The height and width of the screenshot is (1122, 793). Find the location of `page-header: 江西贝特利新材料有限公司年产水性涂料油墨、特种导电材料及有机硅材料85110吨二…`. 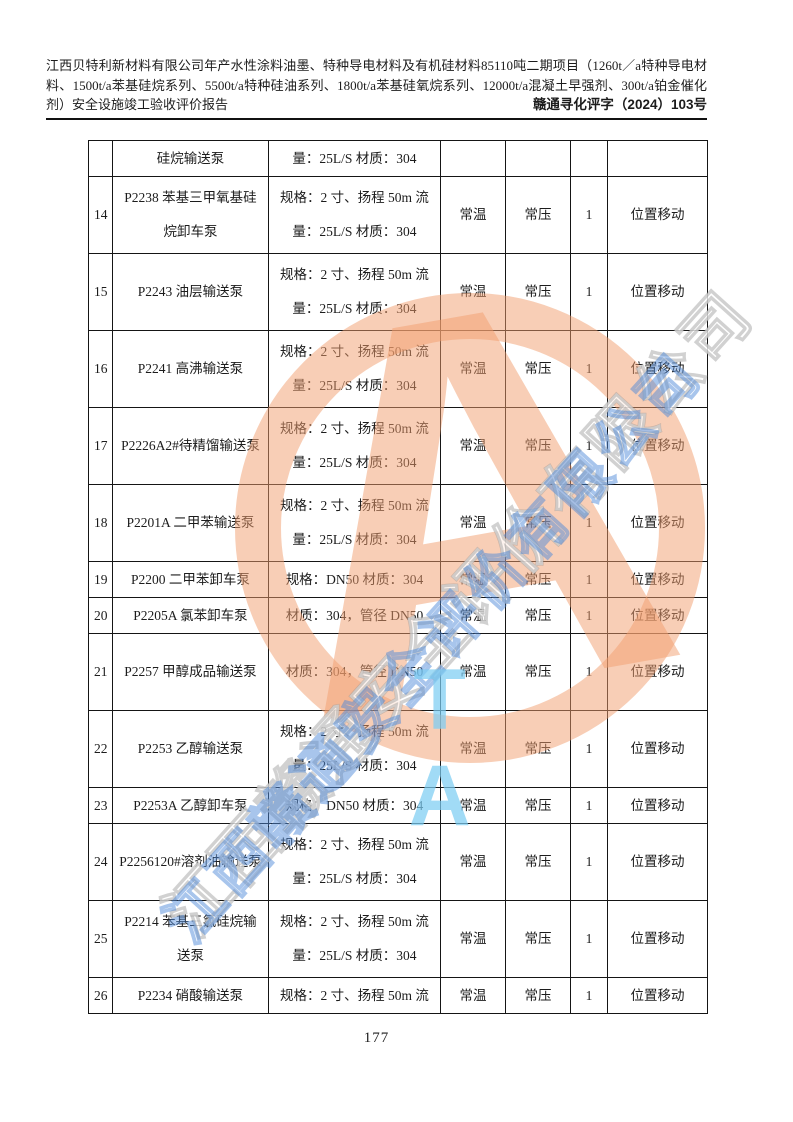

page-header: 江西贝特利新材料有限公司年产水性涂料油墨、特种导电材料及有机硅材料85110吨二… is located at coordinates (376, 88).